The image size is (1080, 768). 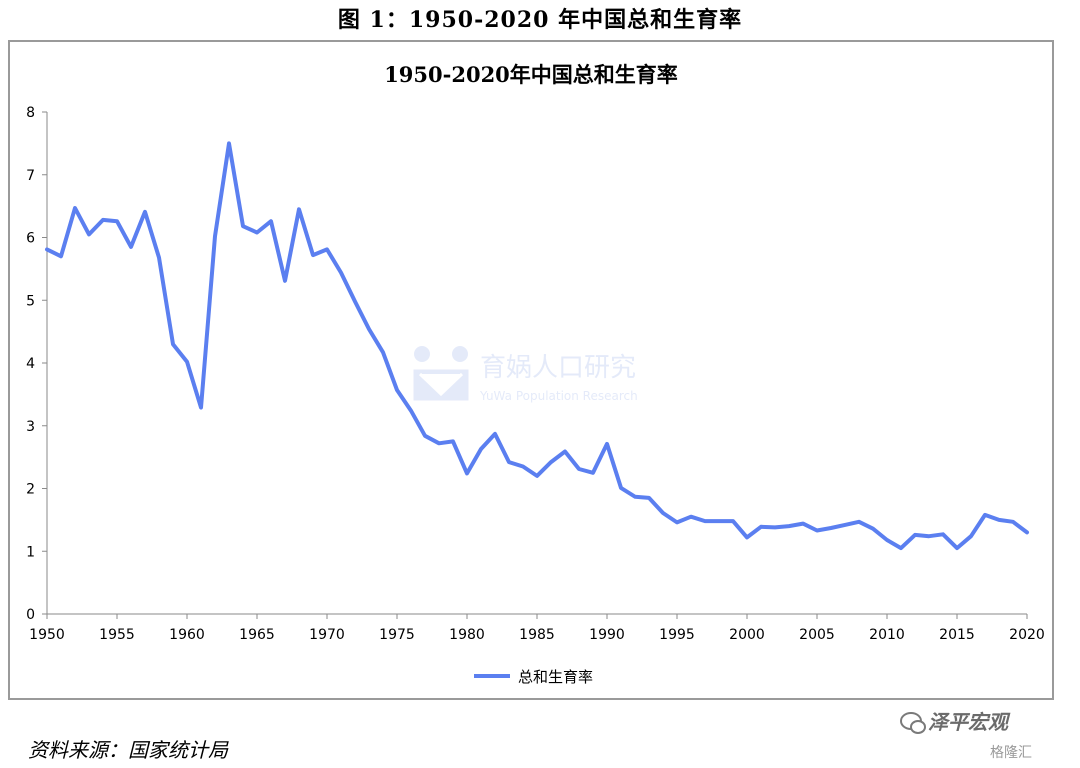 What do you see at coordinates (747, 635) in the screenshot?
I see `x-tick-label: 2000` at bounding box center [747, 635].